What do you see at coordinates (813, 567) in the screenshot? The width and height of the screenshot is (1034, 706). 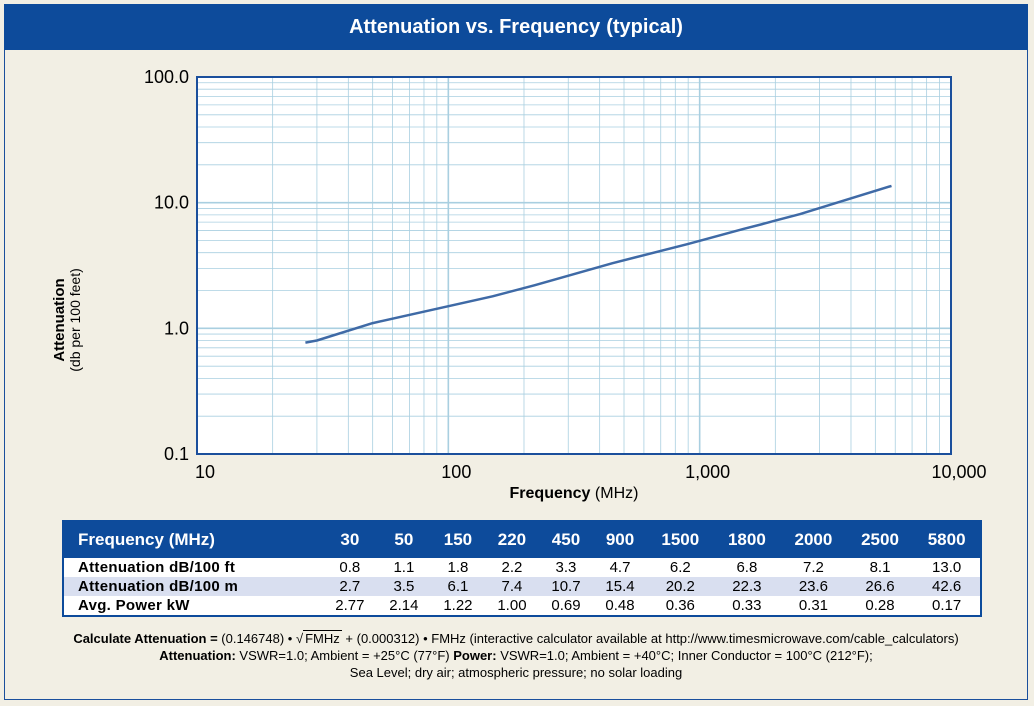 I see `table-cell: 7.2` at bounding box center [813, 567].